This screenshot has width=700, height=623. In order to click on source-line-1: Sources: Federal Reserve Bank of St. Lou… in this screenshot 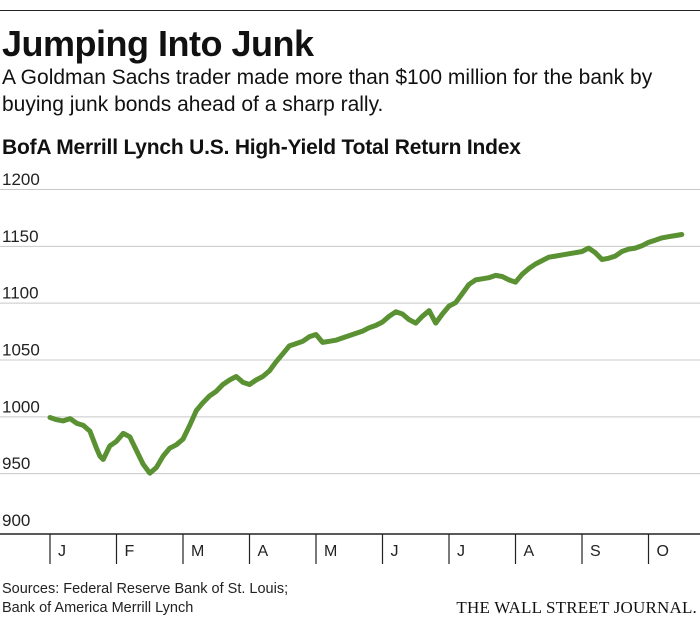, I will do `click(145, 589)`.